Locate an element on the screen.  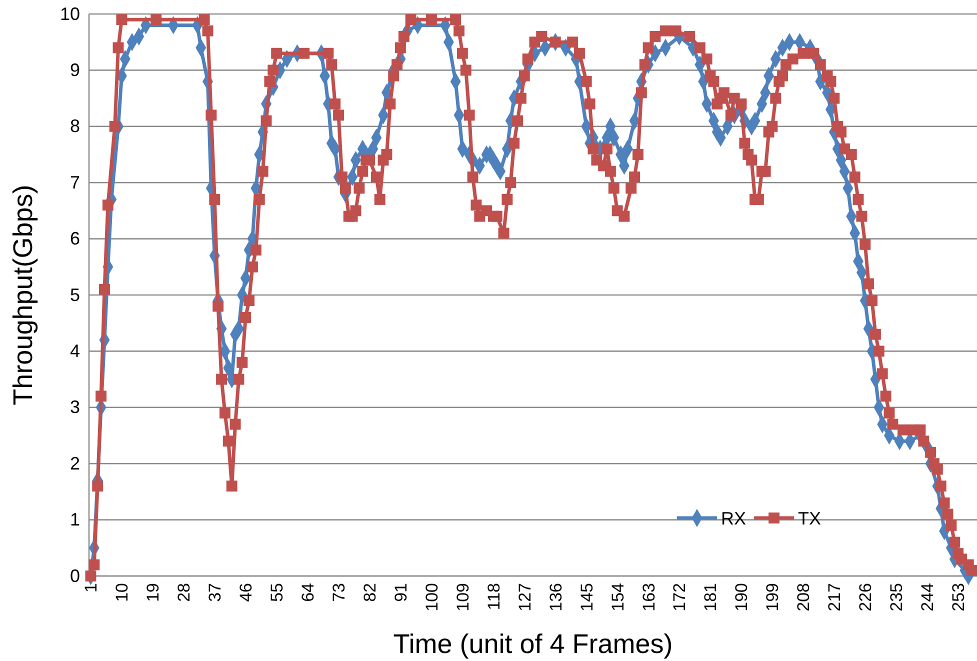
x-tick-label: 73 is located at coordinates (338, 592).